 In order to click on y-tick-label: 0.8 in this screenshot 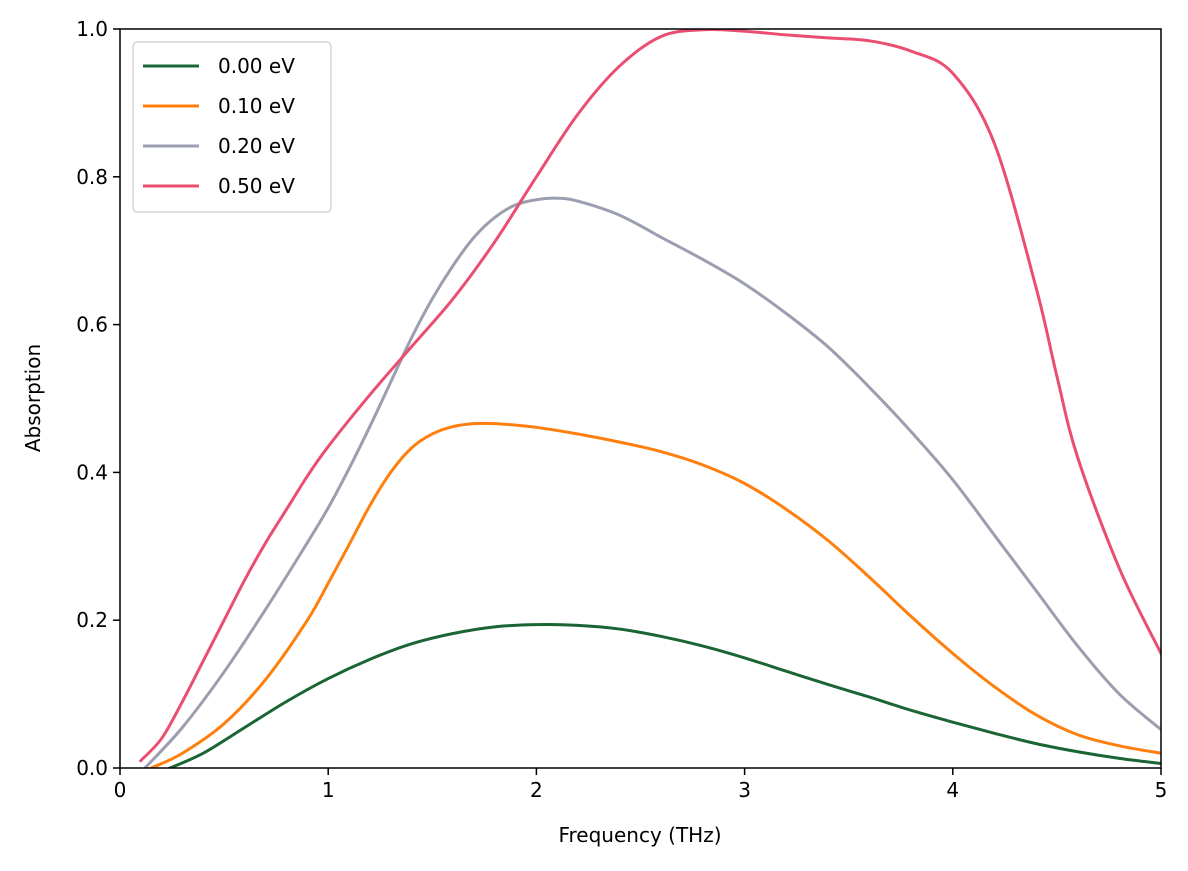, I will do `click(92, 177)`.